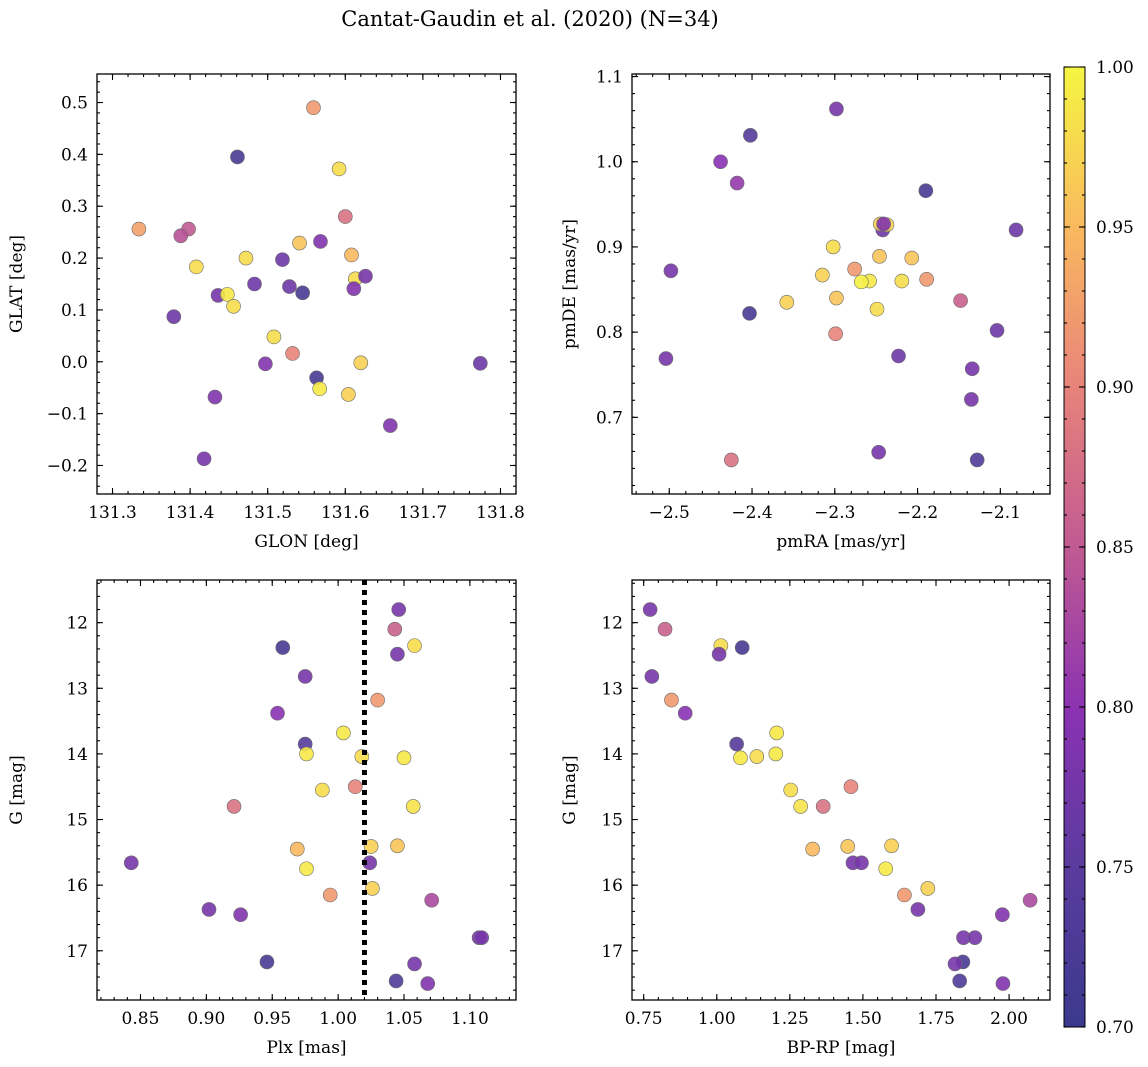 The image size is (1148, 1067). What do you see at coordinates (751, 513) in the screenshot?
I see `x-tick-label: −2.4` at bounding box center [751, 513].